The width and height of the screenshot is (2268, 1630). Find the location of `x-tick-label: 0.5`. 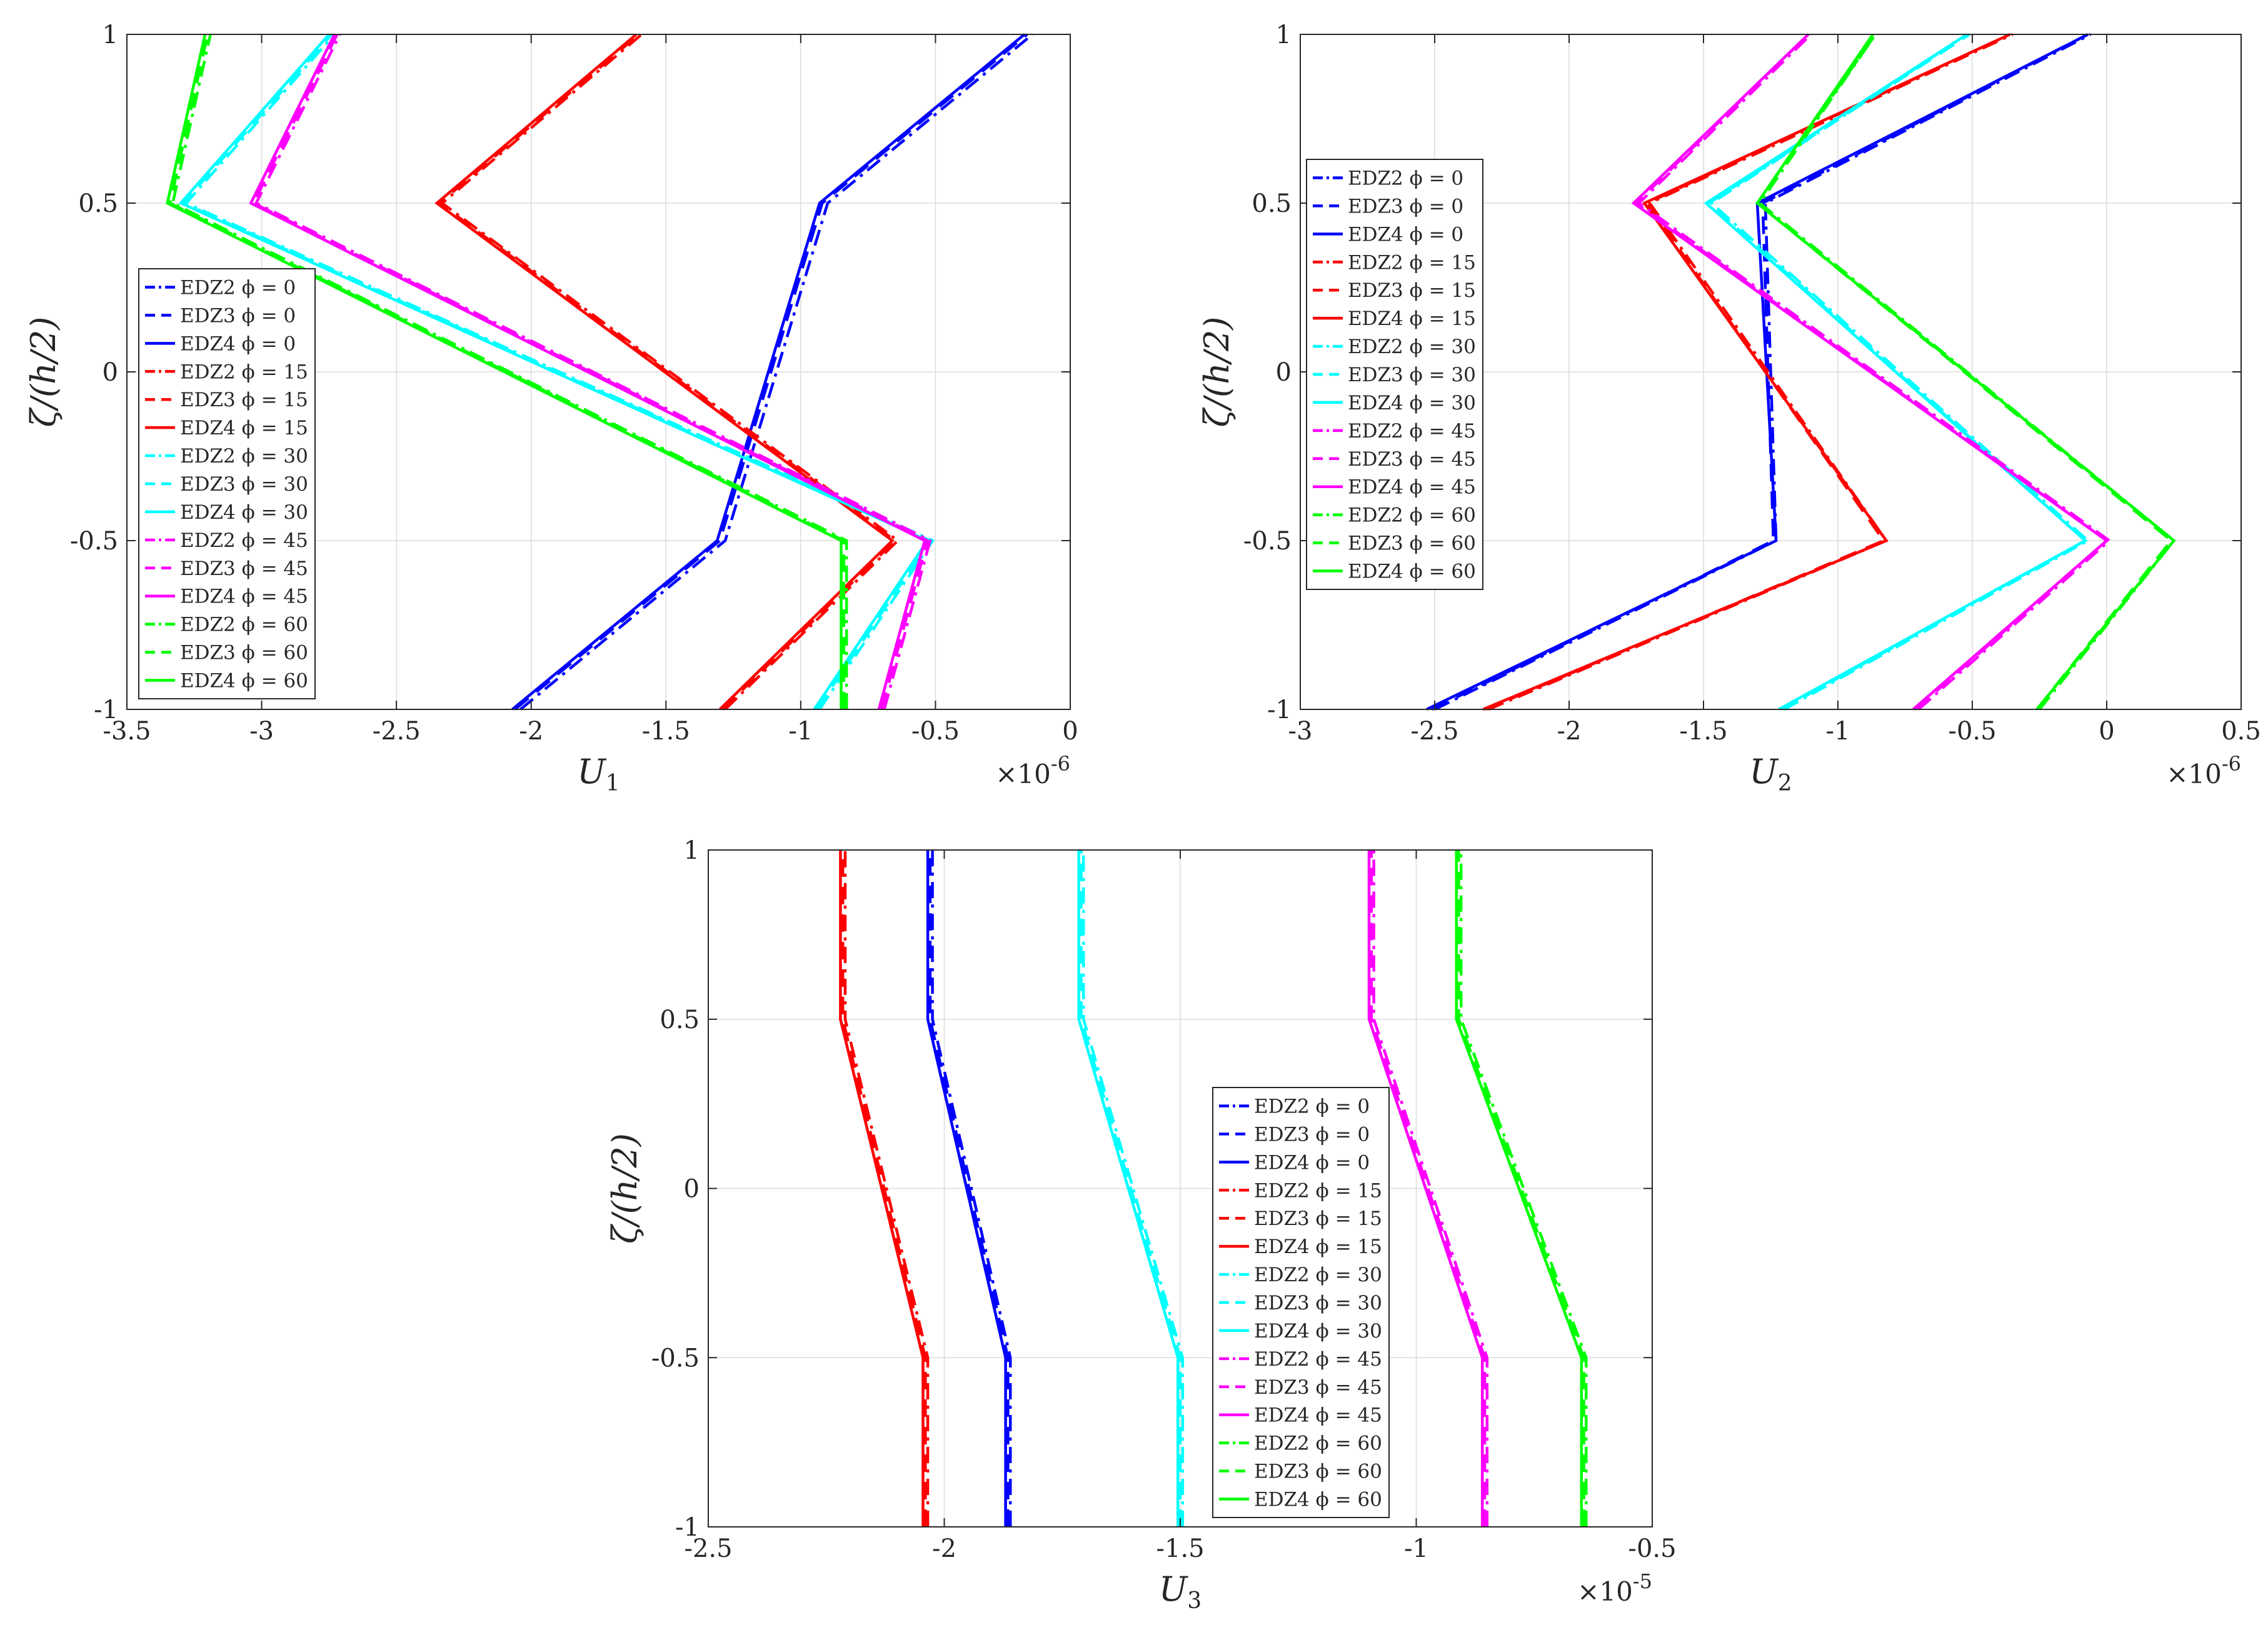

x-tick-label: 0.5 is located at coordinates (2241, 731).